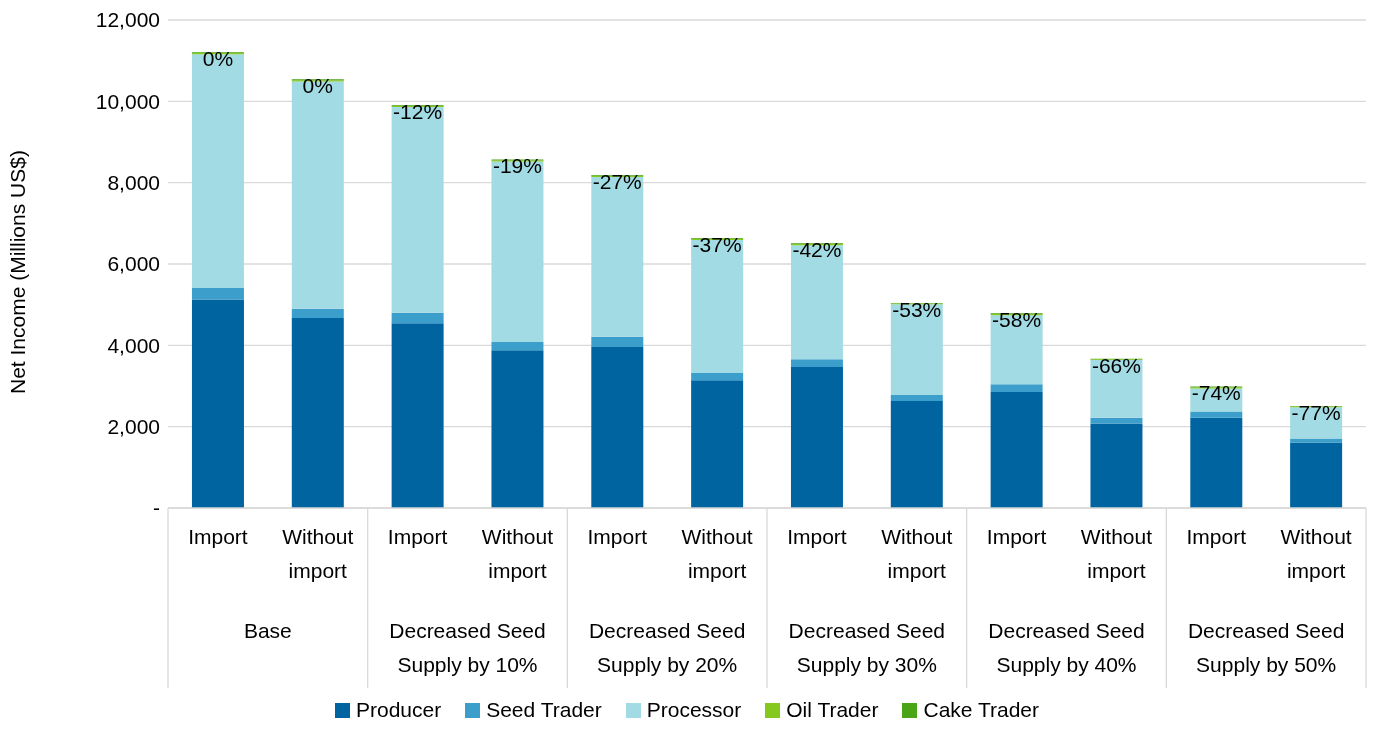 The image size is (1374, 730). What do you see at coordinates (1216, 393) in the screenshot?
I see `annotation: -74%` at bounding box center [1216, 393].